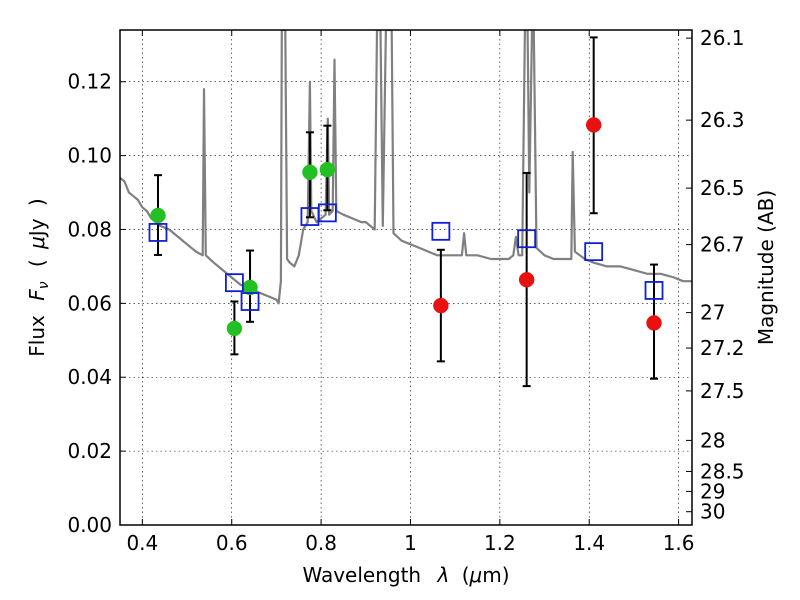 The height and width of the screenshot is (600, 800). What do you see at coordinates (232, 543) in the screenshot?
I see `x-tick-label: 0.6` at bounding box center [232, 543].